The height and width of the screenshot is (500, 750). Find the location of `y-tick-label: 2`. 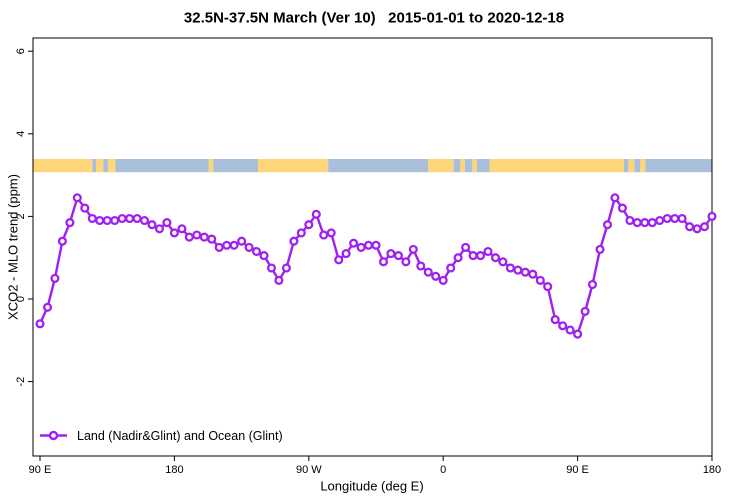

y-tick-label: 2 is located at coordinates (21, 216).